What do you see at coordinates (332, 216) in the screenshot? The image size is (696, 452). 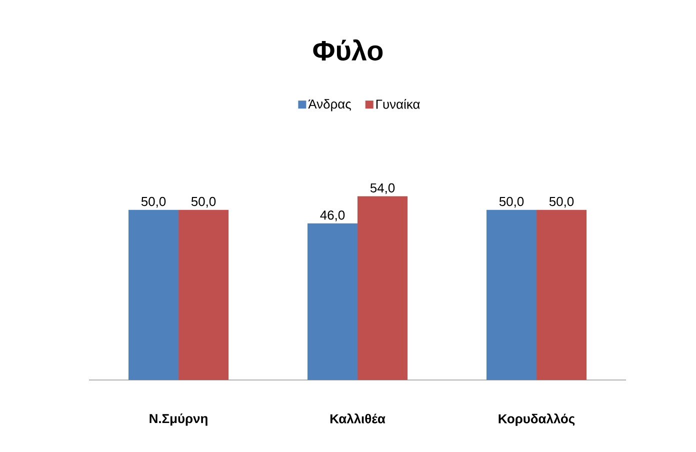 I see `data-label: 46,0` at bounding box center [332, 216].